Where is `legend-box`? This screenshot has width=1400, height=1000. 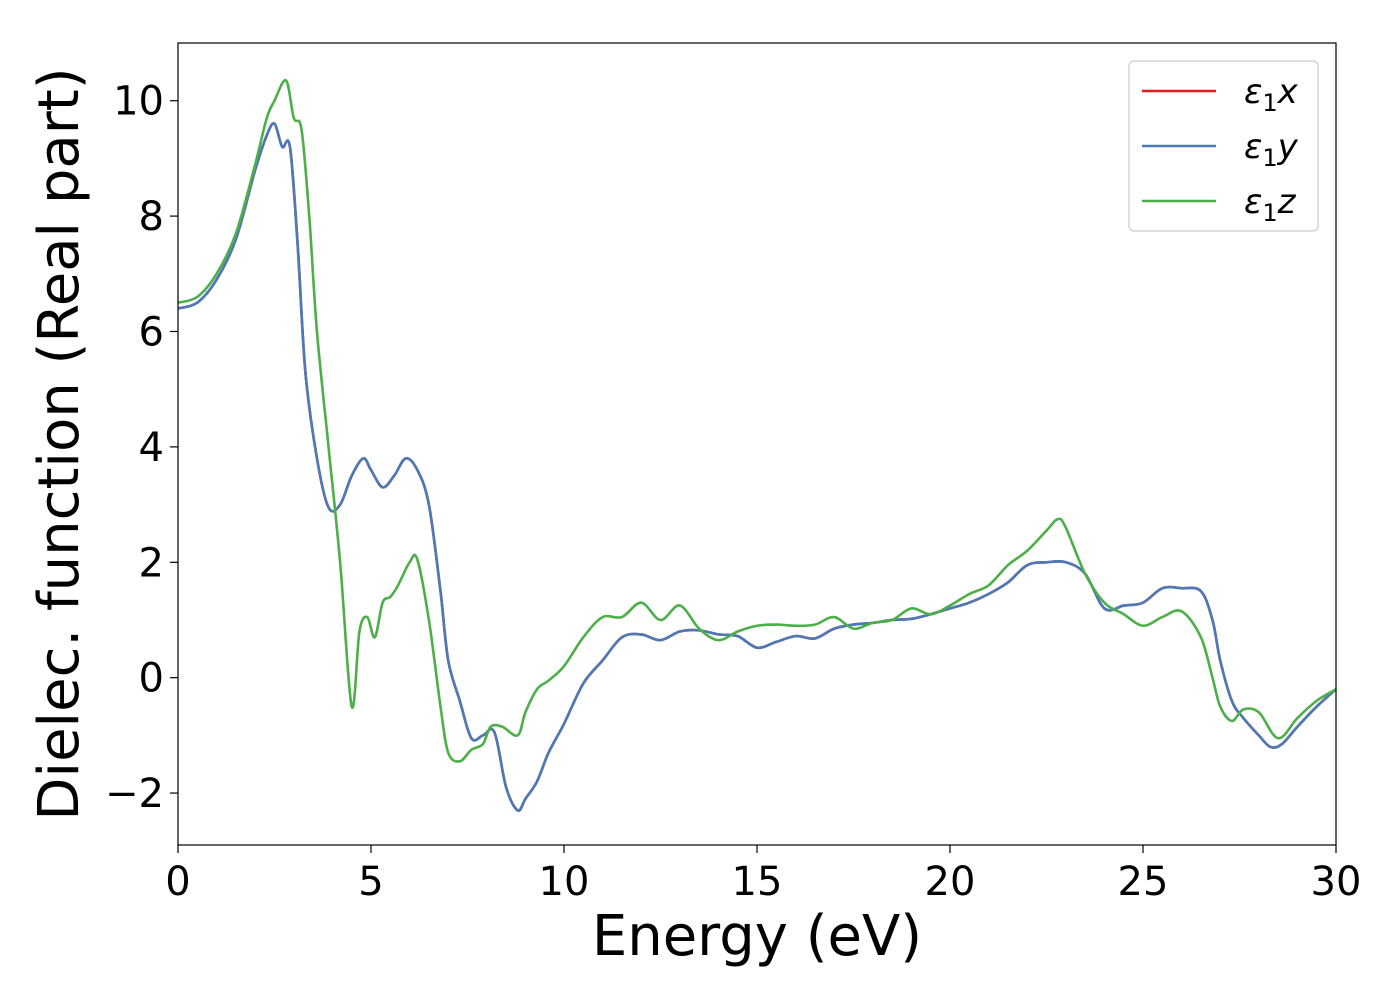 legend-box is located at coordinates (1223, 146).